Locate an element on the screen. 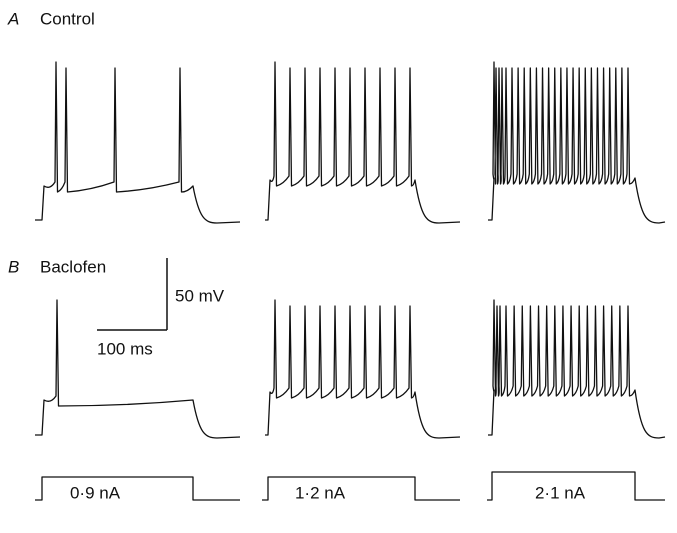 This screenshot has height=533, width=677. current-label: 1·2 nA is located at coordinates (320, 492).